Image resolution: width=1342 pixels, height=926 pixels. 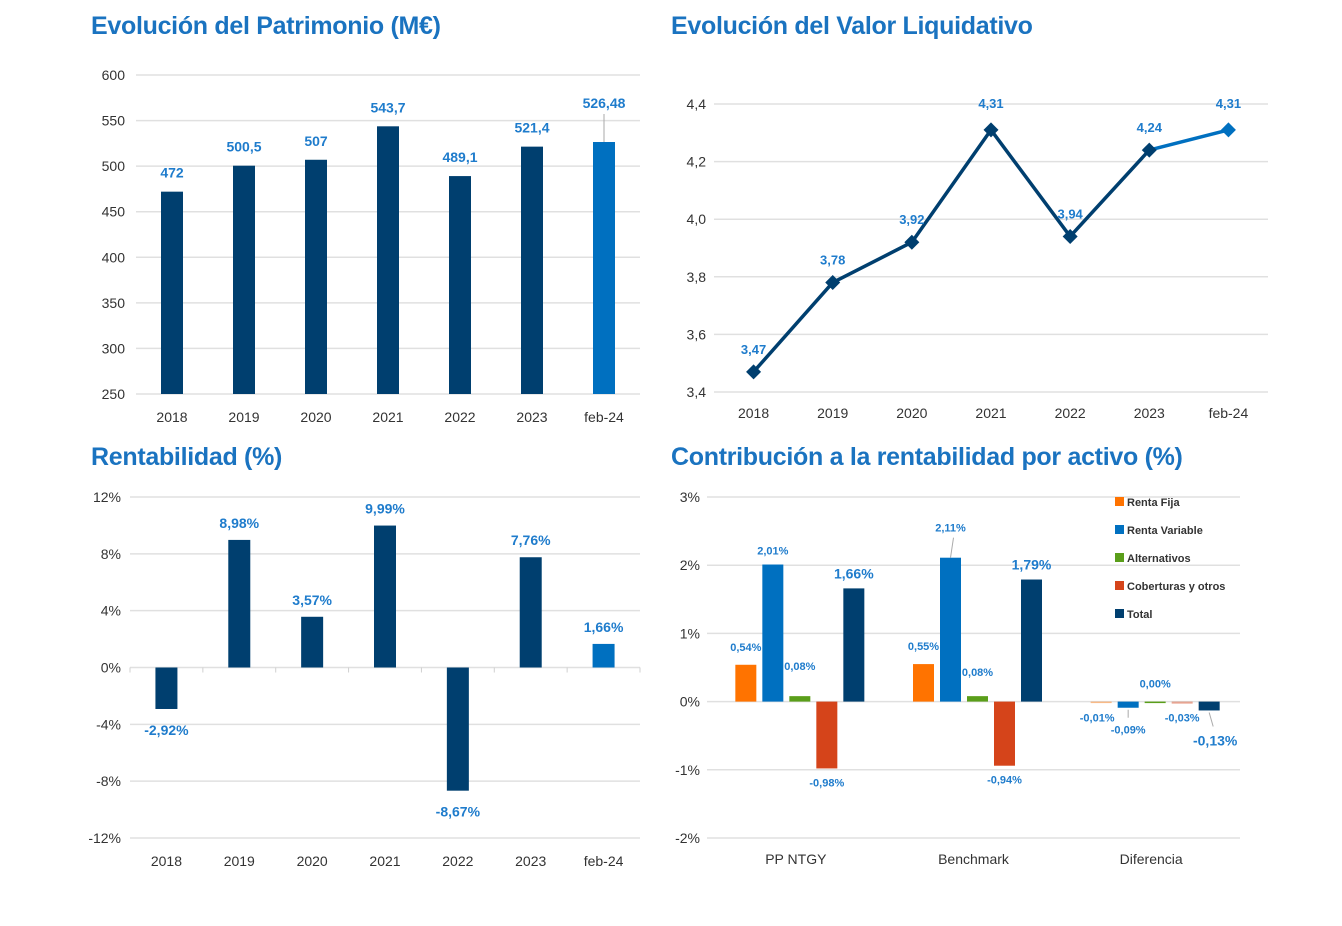 What do you see at coordinates (990, 103) in the screenshot?
I see `data-label: 4,31` at bounding box center [990, 103].